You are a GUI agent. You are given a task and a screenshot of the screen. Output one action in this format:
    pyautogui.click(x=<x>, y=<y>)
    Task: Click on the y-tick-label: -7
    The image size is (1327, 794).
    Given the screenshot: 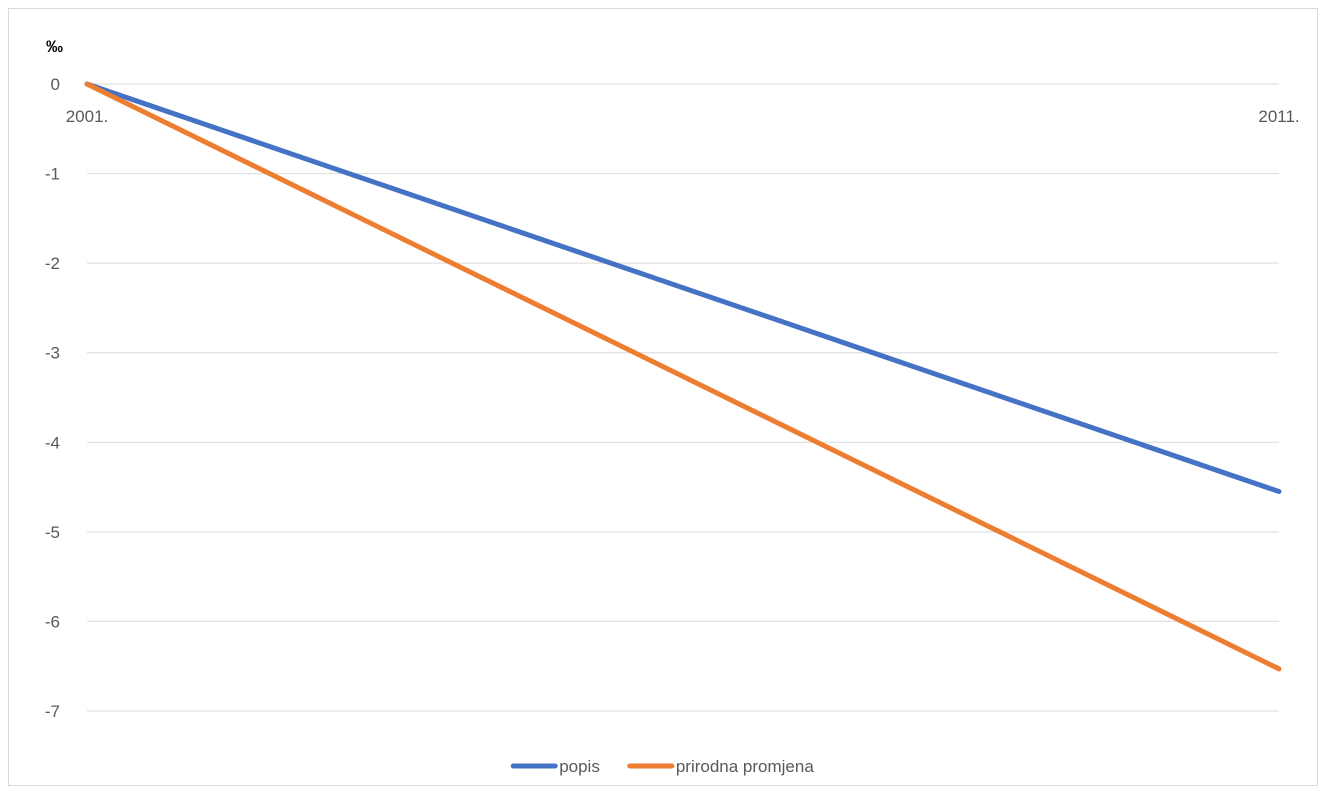 What is the action you would take?
    pyautogui.click(x=52, y=711)
    